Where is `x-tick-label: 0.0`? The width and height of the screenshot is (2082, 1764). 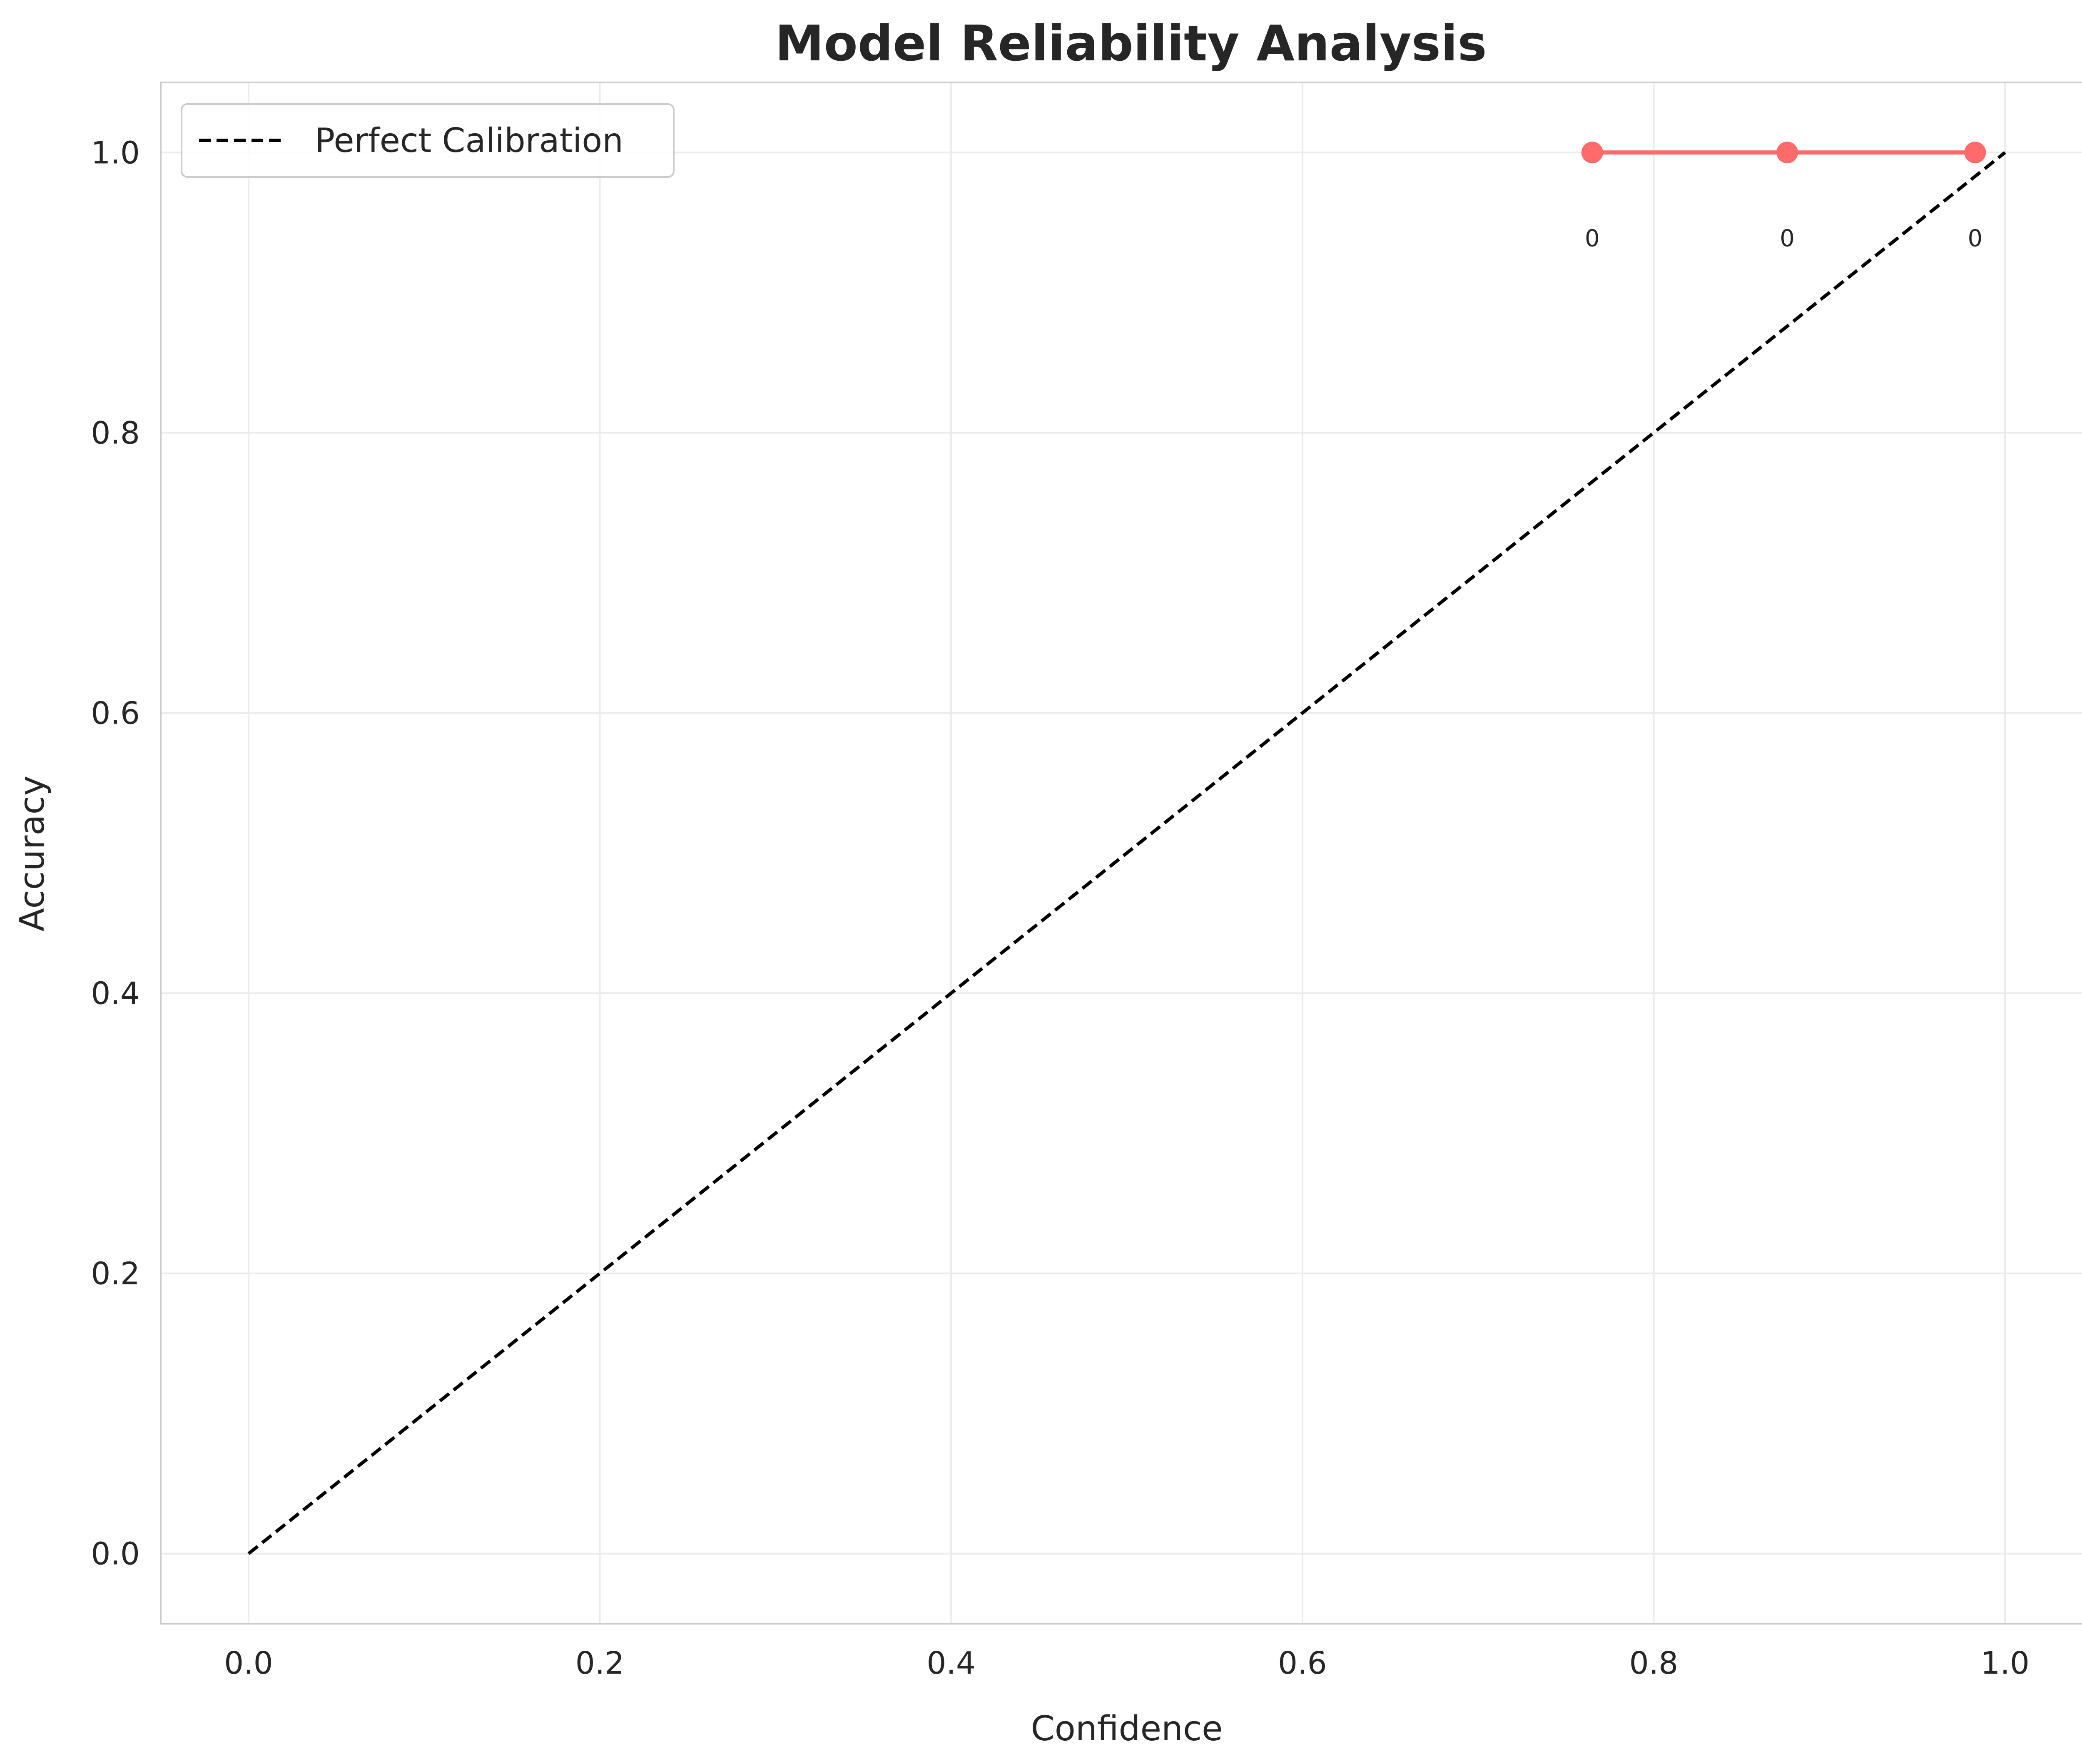
x-tick-label: 0.0 is located at coordinates (249, 1663).